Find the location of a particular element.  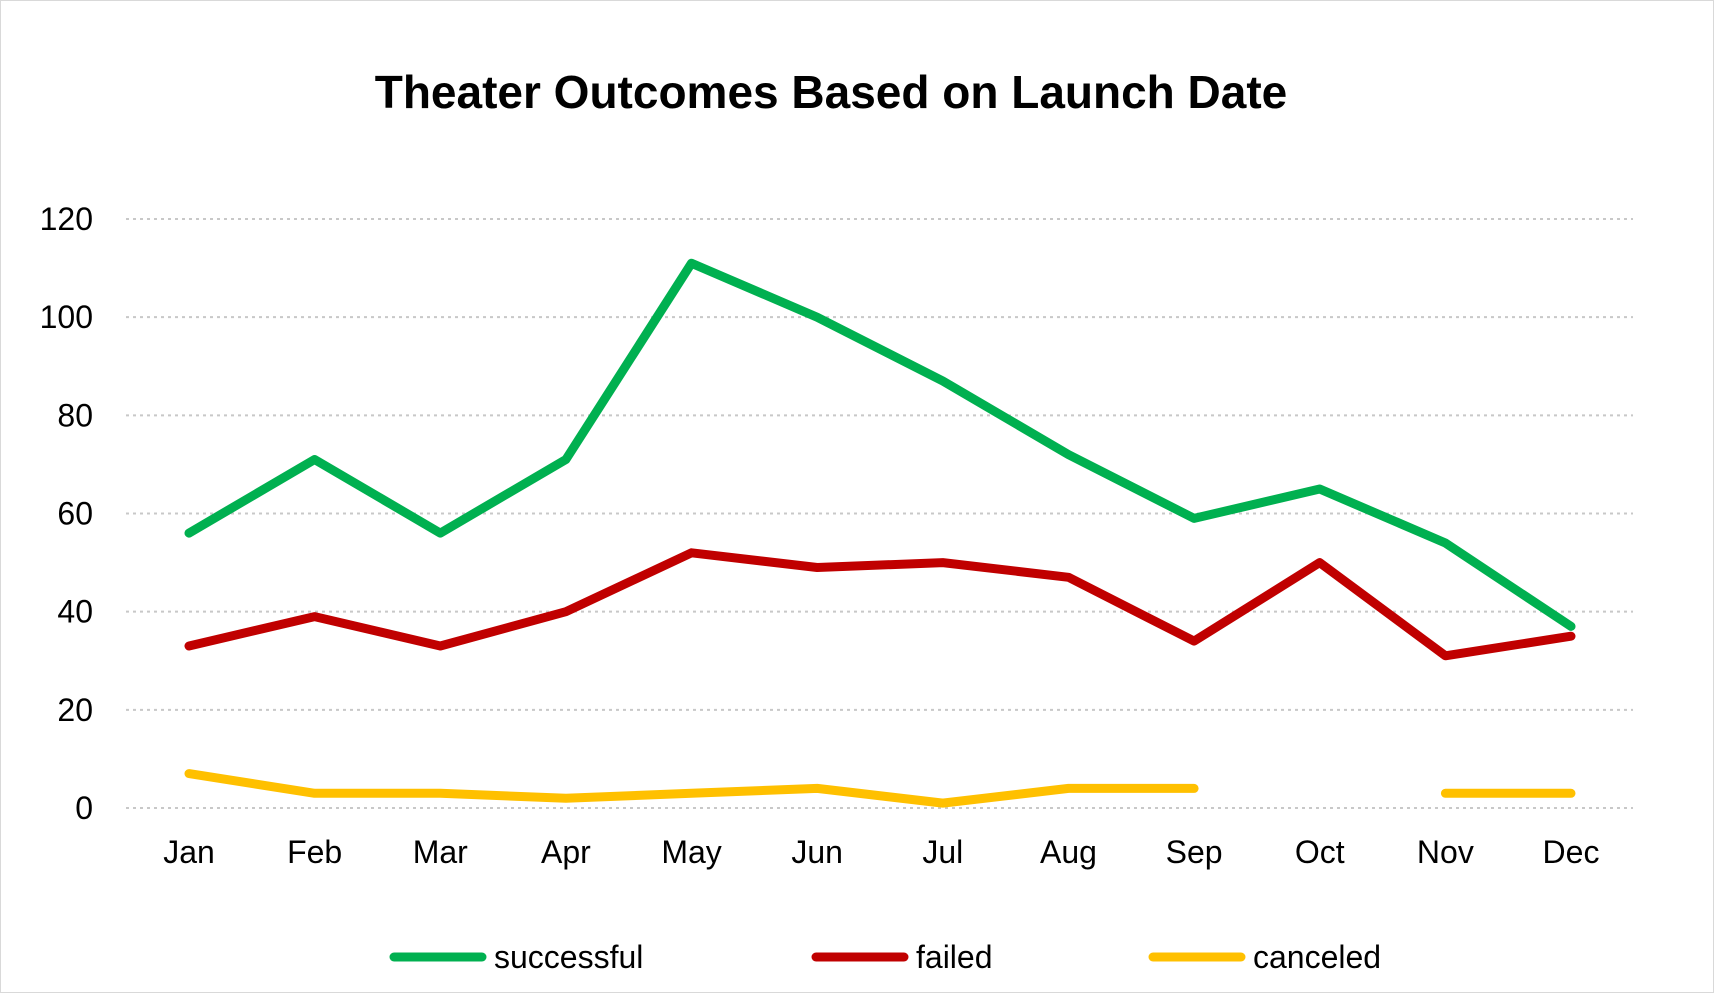

series-line-failed is located at coordinates (880, 604).